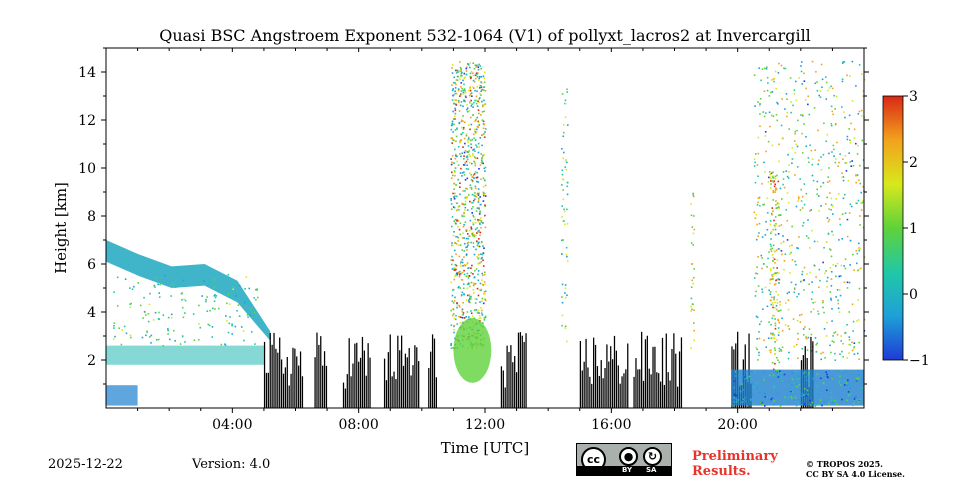 The width and height of the screenshot is (960, 480). I want to click on y-tick-label-4: 10, so click(87, 169).